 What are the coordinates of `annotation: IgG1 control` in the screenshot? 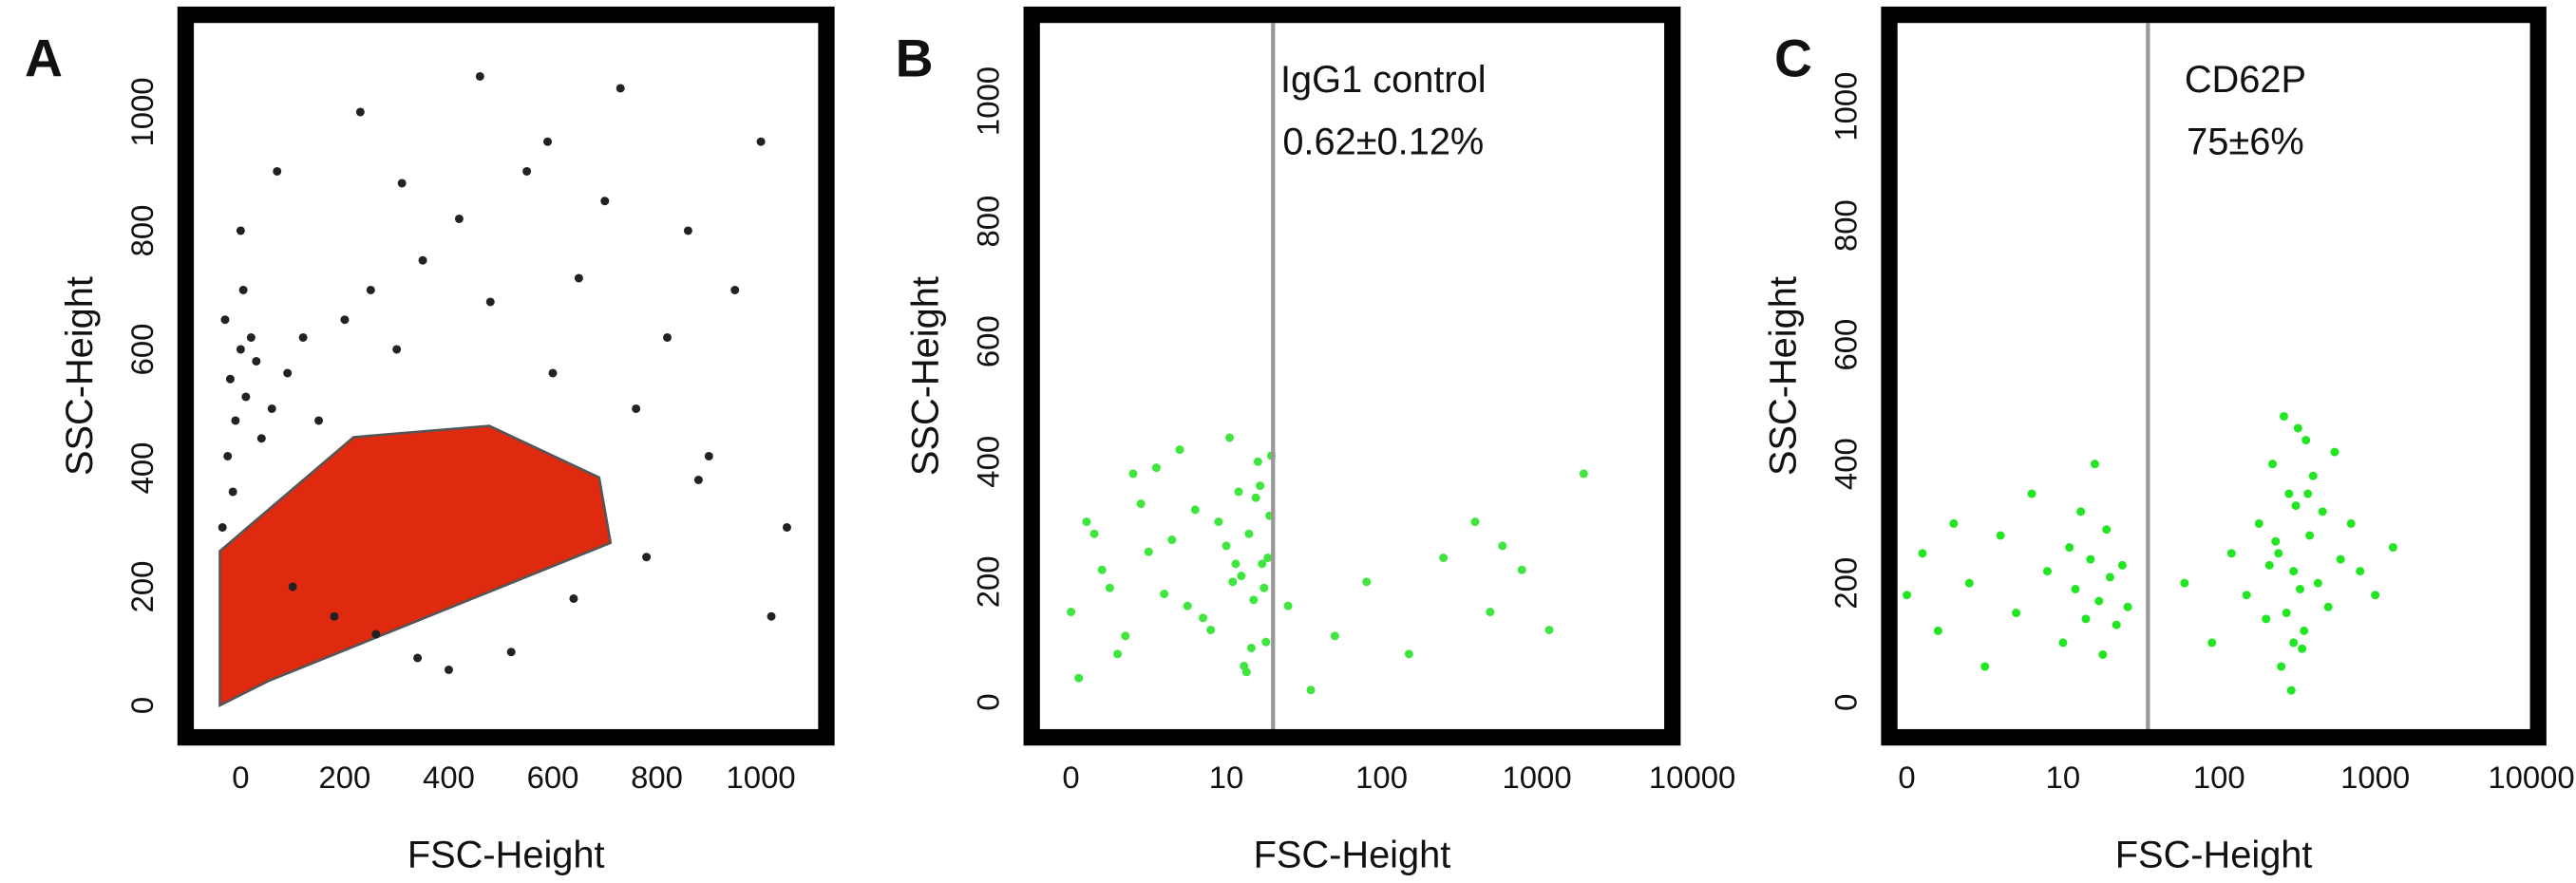 It's located at (1383, 80).